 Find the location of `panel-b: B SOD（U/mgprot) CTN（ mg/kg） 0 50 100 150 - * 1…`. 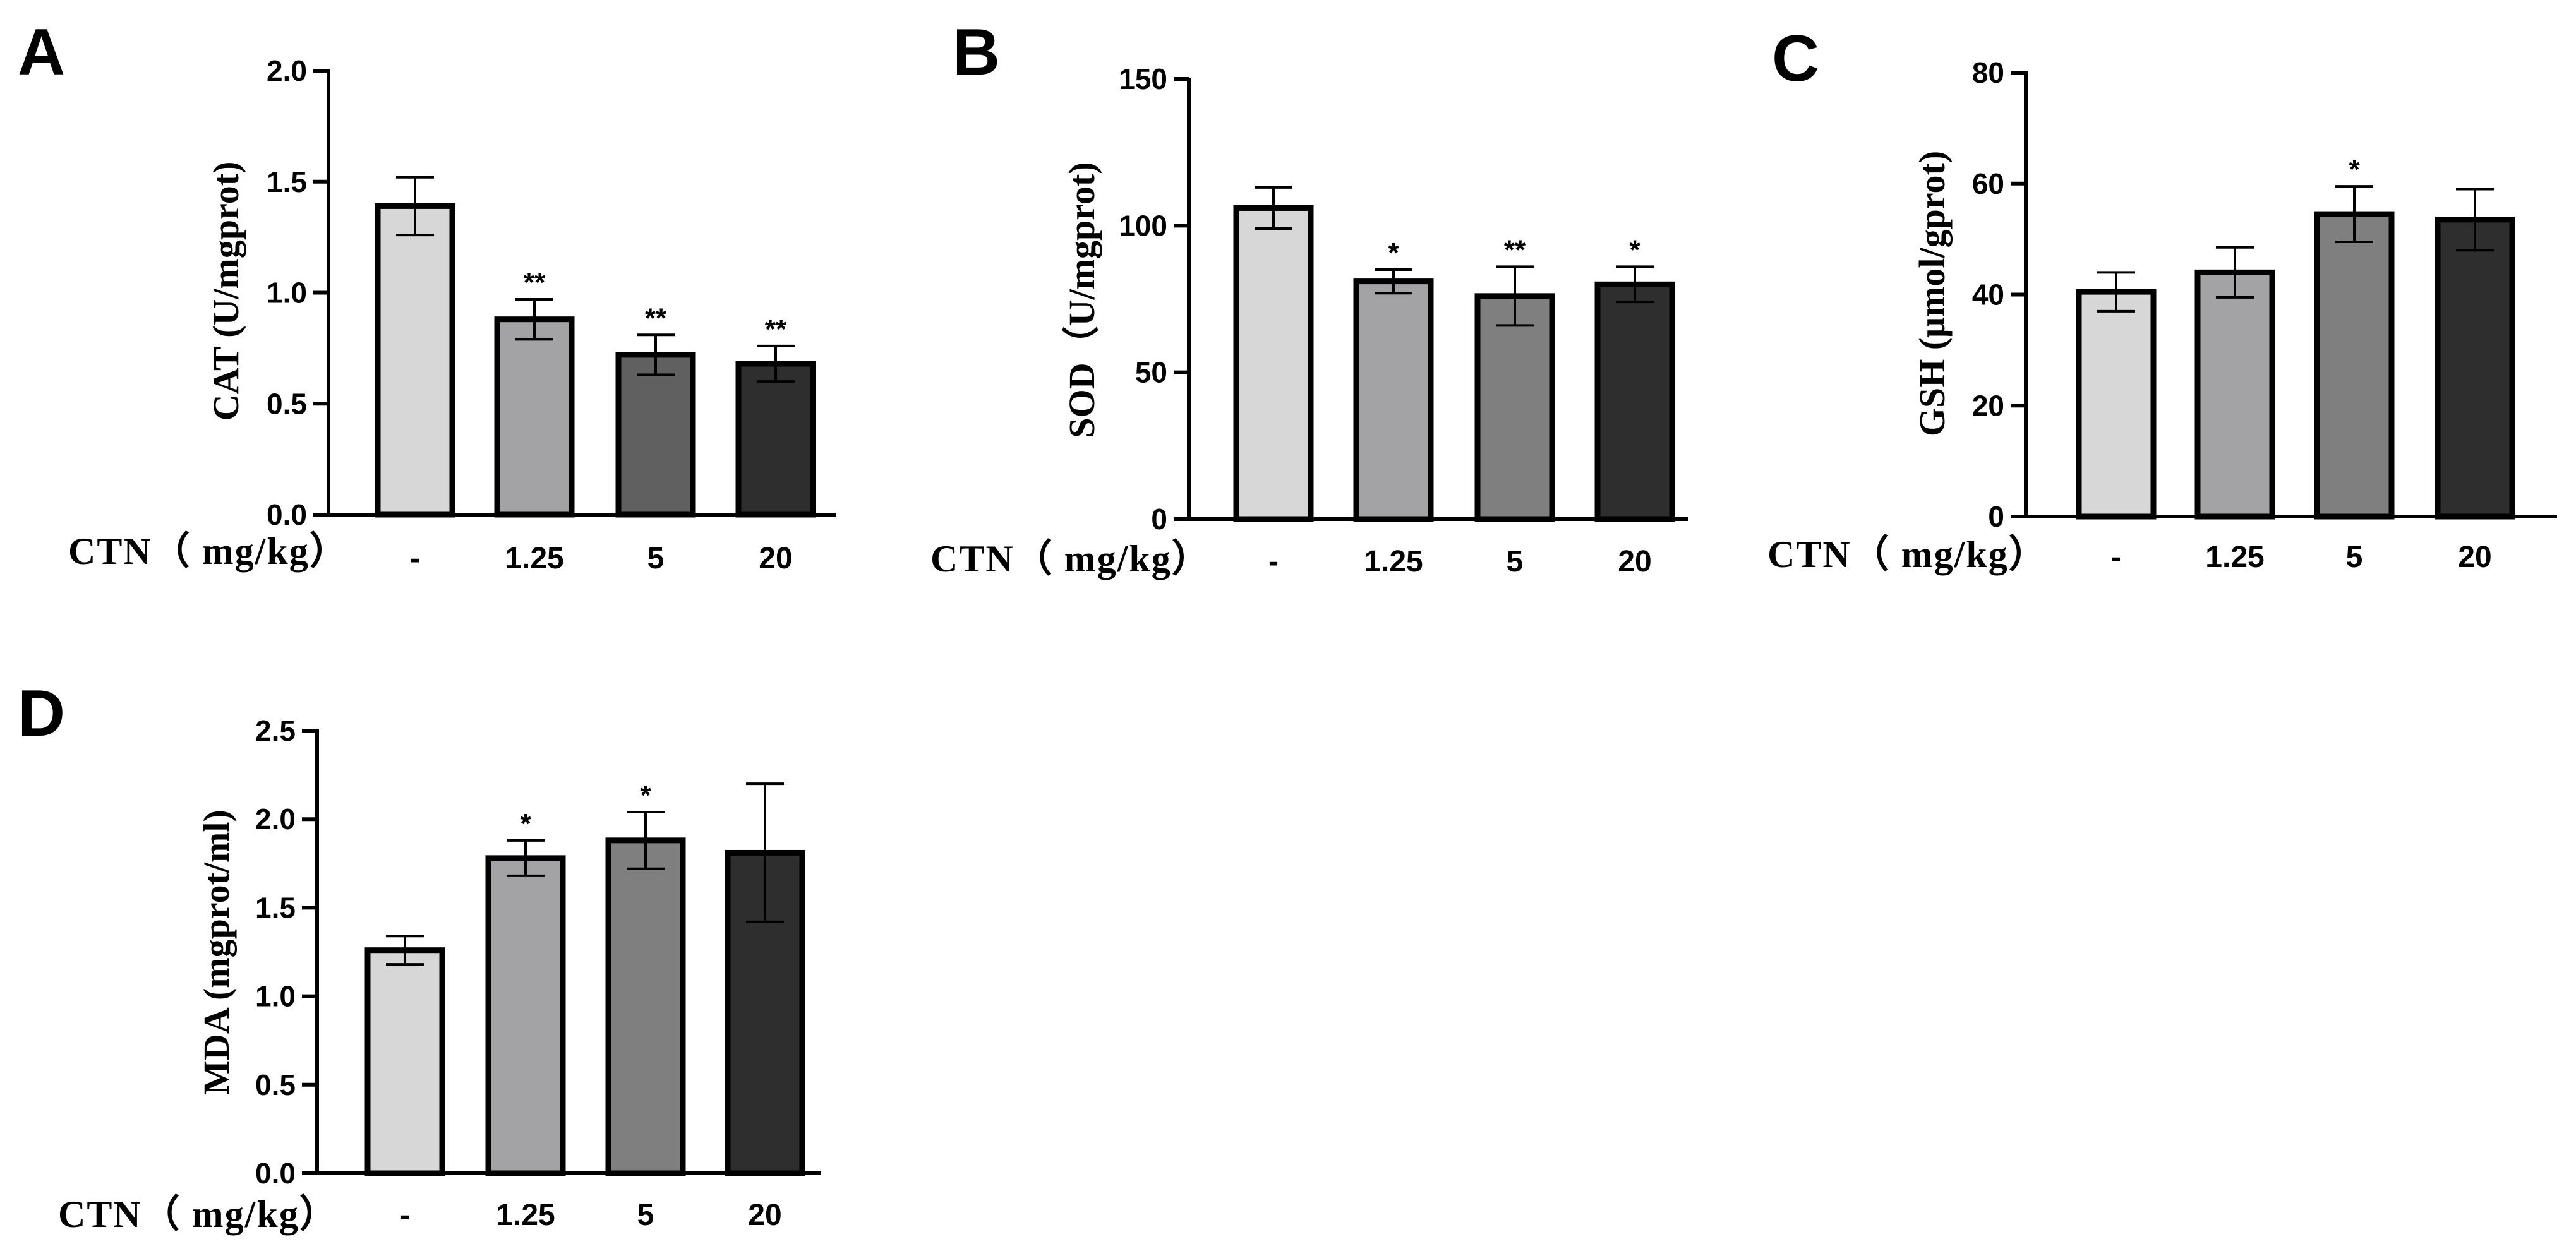

panel-b: B SOD（U/mgprot) CTN（ mg/kg） 0 50 100 150 - * 1… is located at coordinates (1309, 298).